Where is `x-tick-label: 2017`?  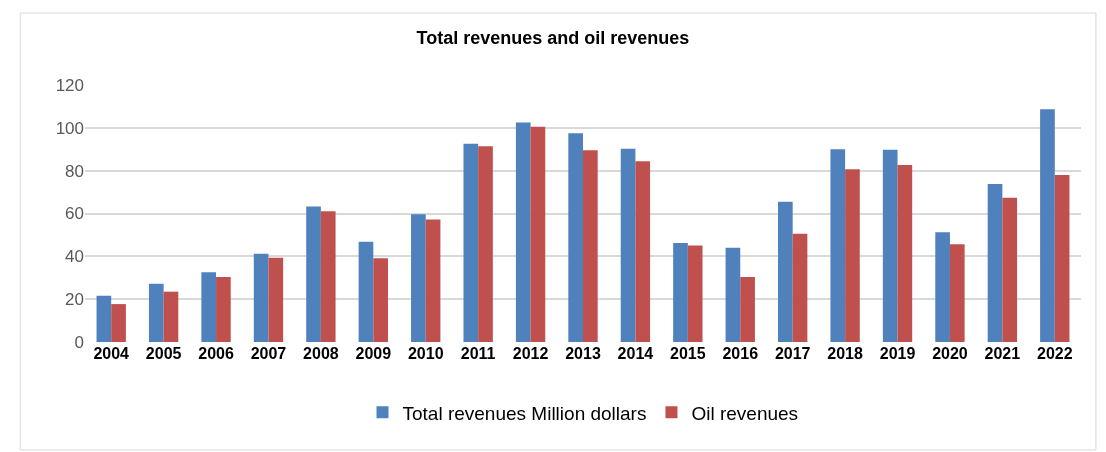
x-tick-label: 2017 is located at coordinates (792, 353).